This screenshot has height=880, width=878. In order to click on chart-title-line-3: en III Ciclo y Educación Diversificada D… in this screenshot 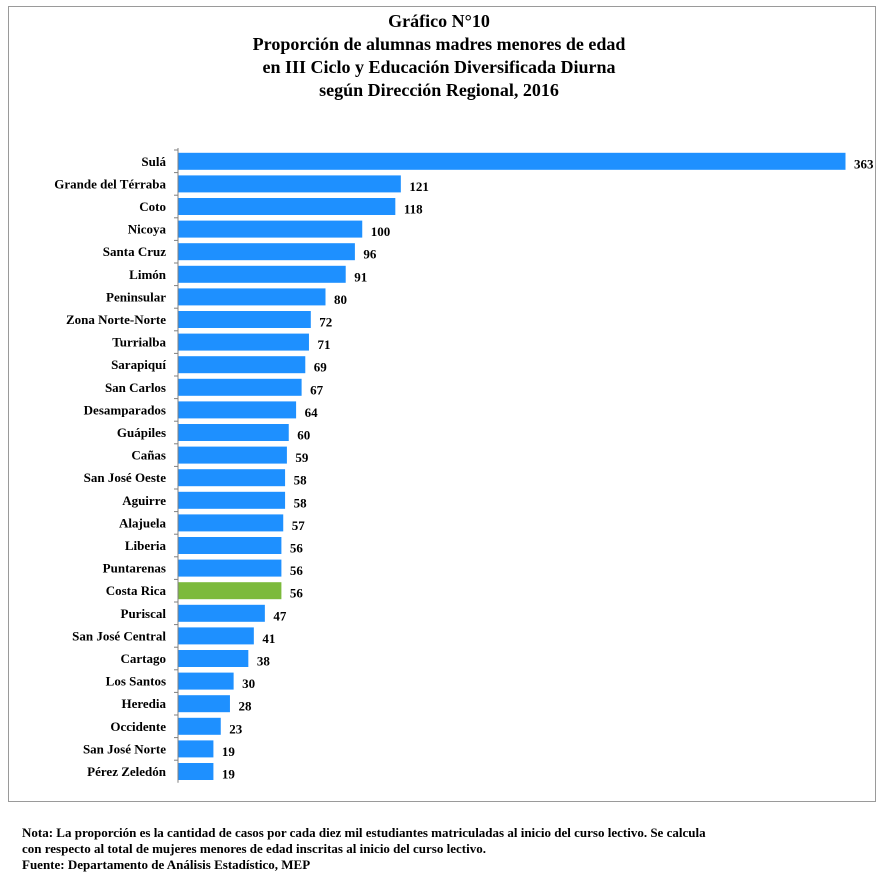, I will do `click(439, 67)`.